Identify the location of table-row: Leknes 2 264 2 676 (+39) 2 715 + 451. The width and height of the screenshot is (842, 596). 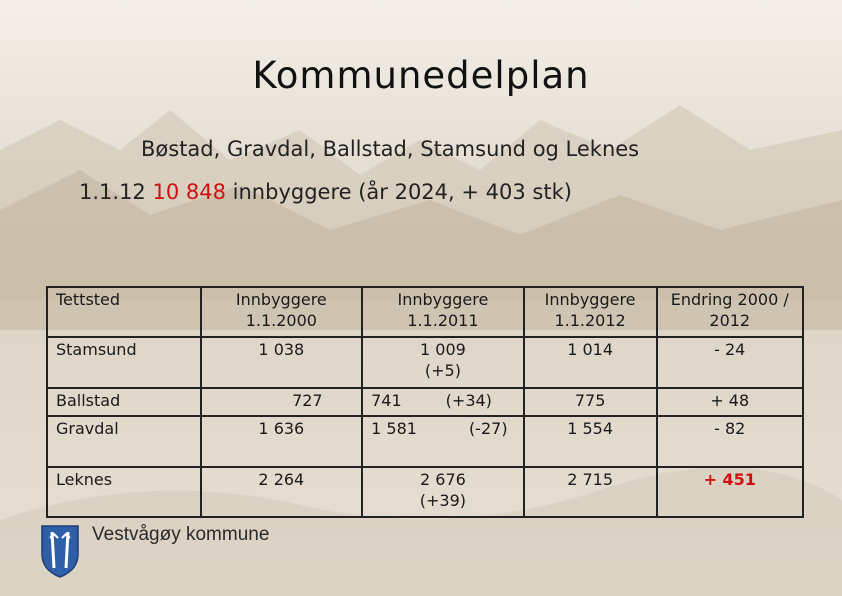
(425, 492).